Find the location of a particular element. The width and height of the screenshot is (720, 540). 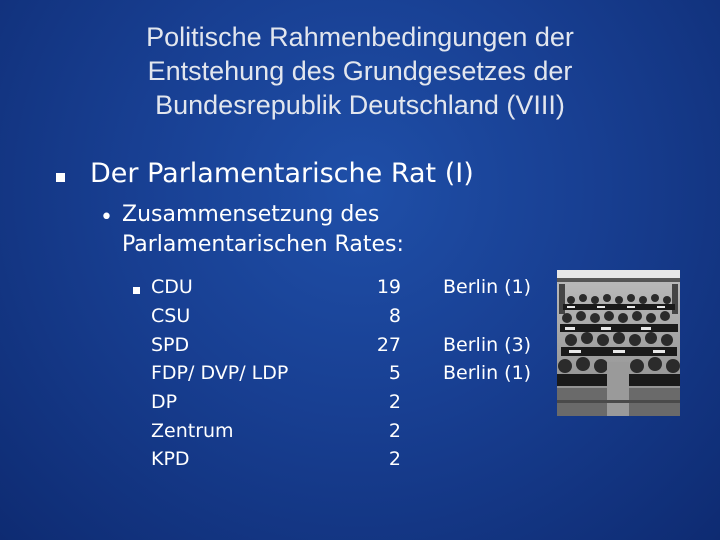

title-line: Bundesrepublik Deutschland (VIII) is located at coordinates (360, 105).